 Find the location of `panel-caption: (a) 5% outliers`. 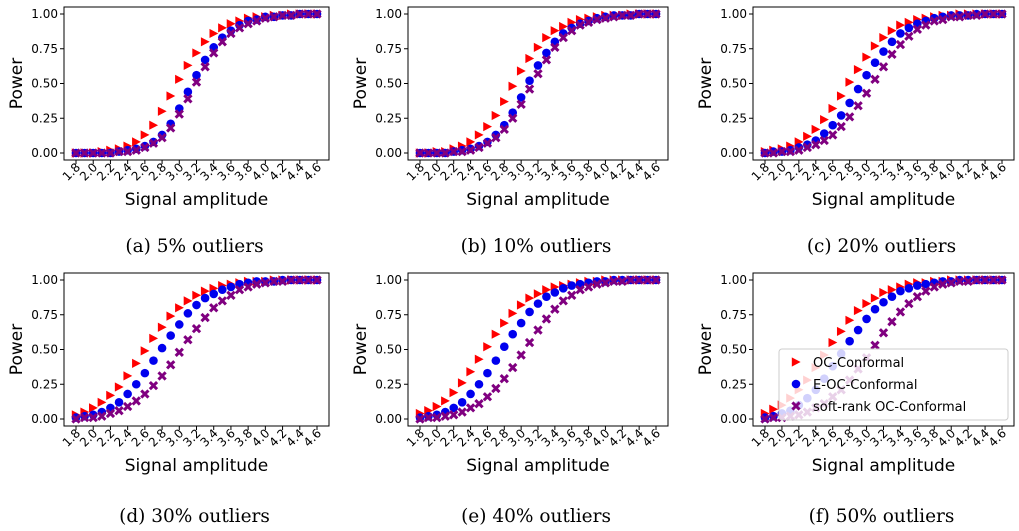

panel-caption: (a) 5% outliers is located at coordinates (194, 246).